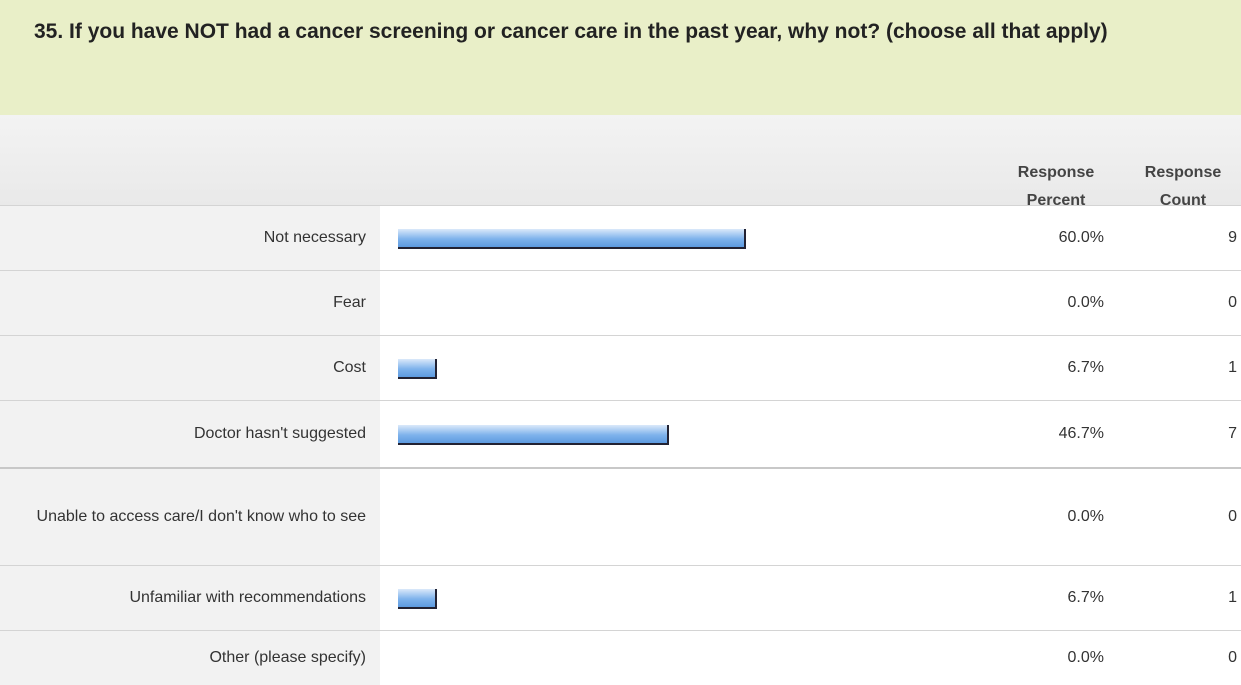  Describe the element at coordinates (620, 162) in the screenshot. I see `header-row: Response Percent Response Count` at that location.